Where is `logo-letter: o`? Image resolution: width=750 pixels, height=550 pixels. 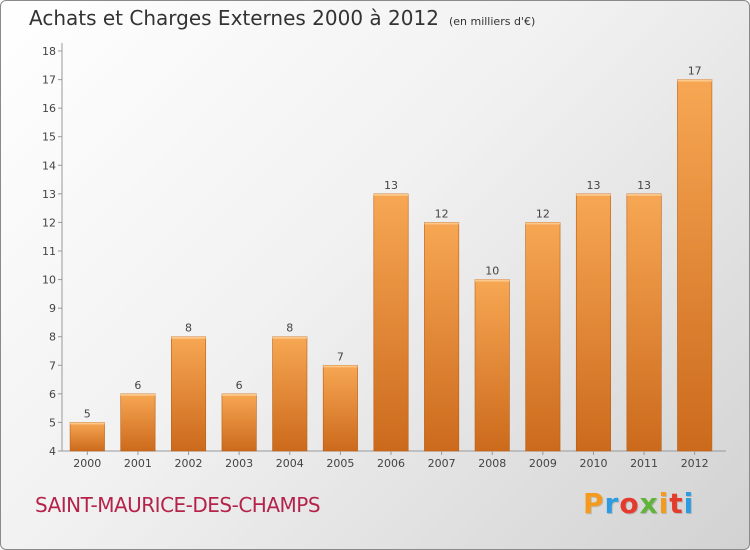 logo-letter: o is located at coordinates (629, 503).